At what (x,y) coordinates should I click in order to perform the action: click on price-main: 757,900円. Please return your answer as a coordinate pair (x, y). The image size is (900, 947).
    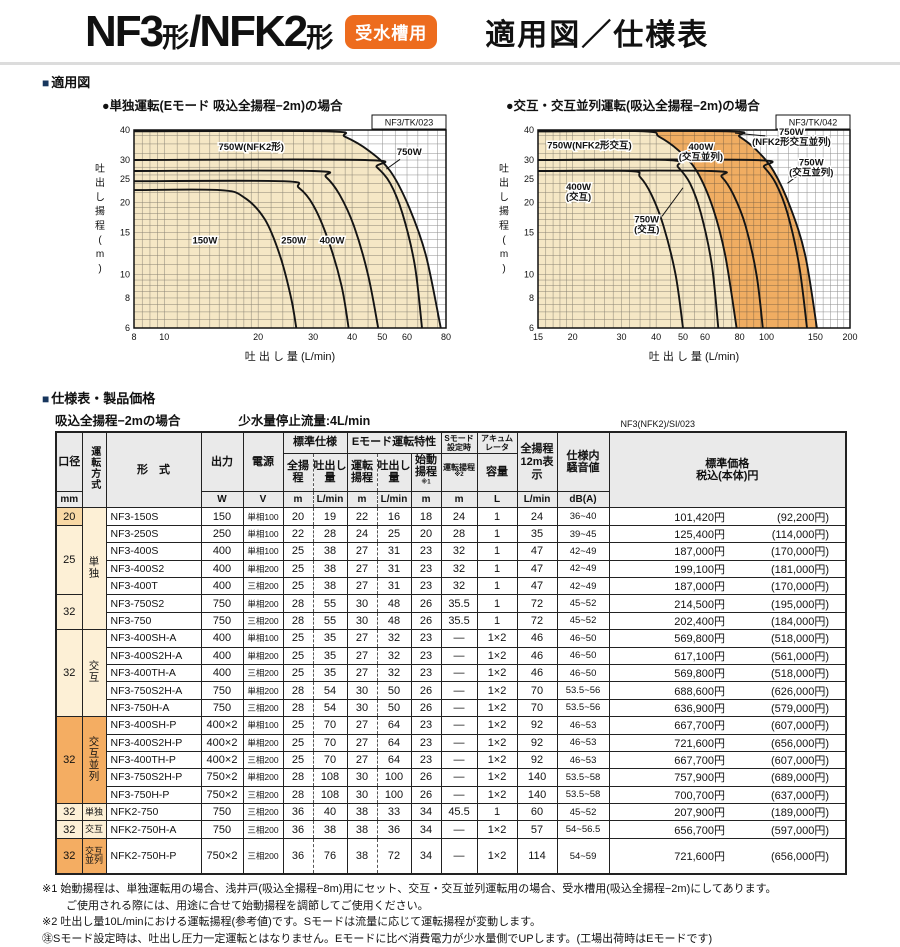
    Looking at the image, I should click on (700, 778).